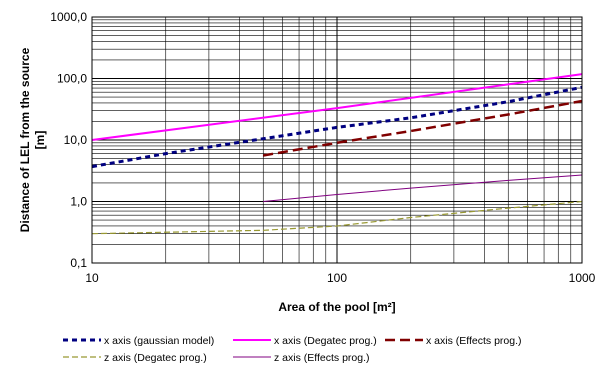 Image resolution: width=605 pixels, height=369 pixels. Describe the element at coordinates (337, 278) in the screenshot. I see `x-tick-label: 100` at that location.